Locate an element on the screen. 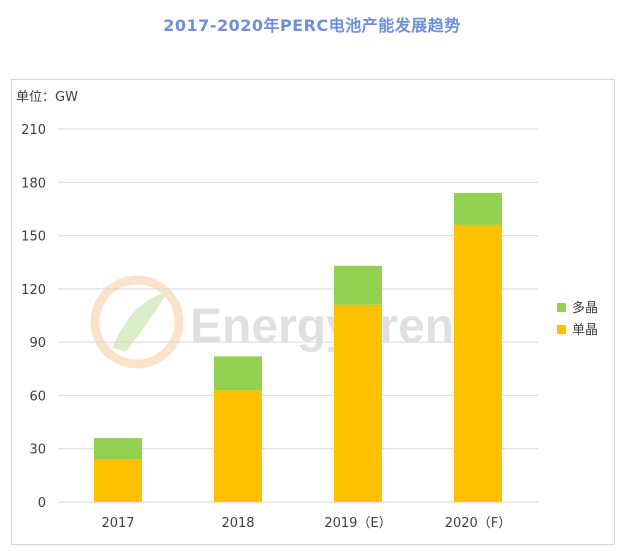  y-tick-label: 180 is located at coordinates (33, 183).